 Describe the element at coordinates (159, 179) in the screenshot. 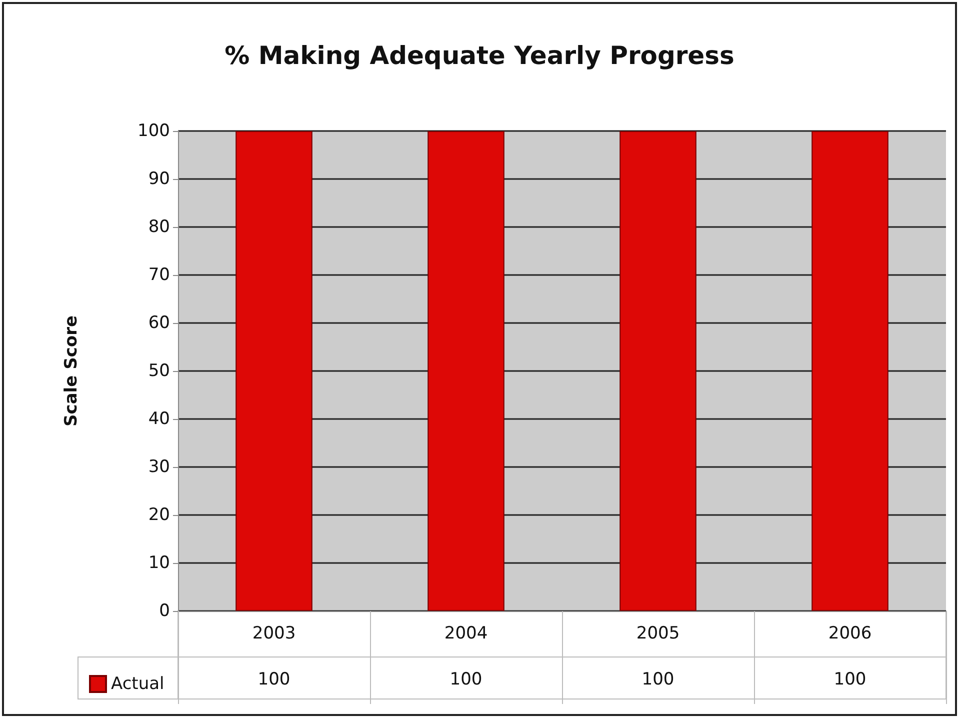

I see `y-tick-label: 90` at that location.